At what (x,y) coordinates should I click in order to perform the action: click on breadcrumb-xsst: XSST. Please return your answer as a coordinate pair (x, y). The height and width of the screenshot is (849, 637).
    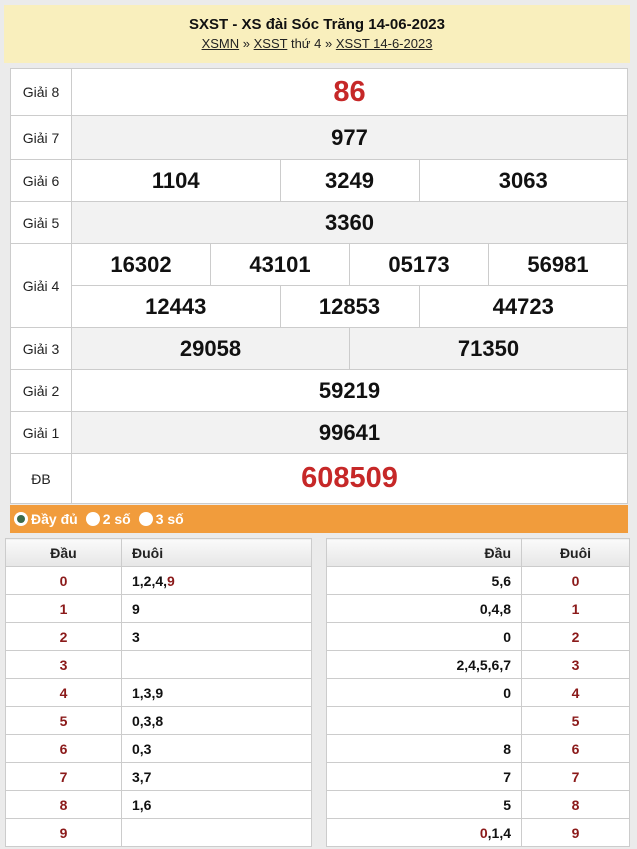
    Looking at the image, I should click on (270, 43).